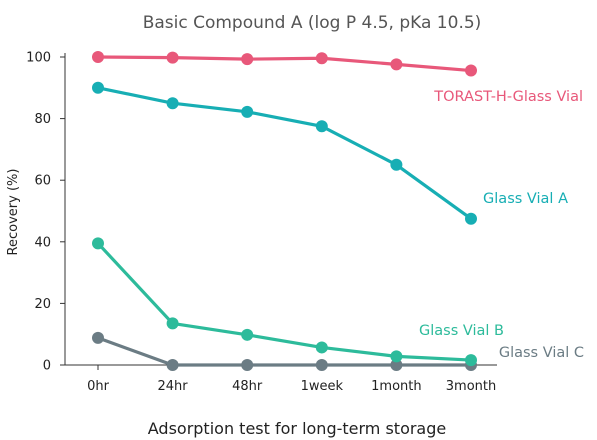  What do you see at coordinates (297, 428) in the screenshot?
I see `x-axis-title: Adsorption test for long-term storage` at bounding box center [297, 428].